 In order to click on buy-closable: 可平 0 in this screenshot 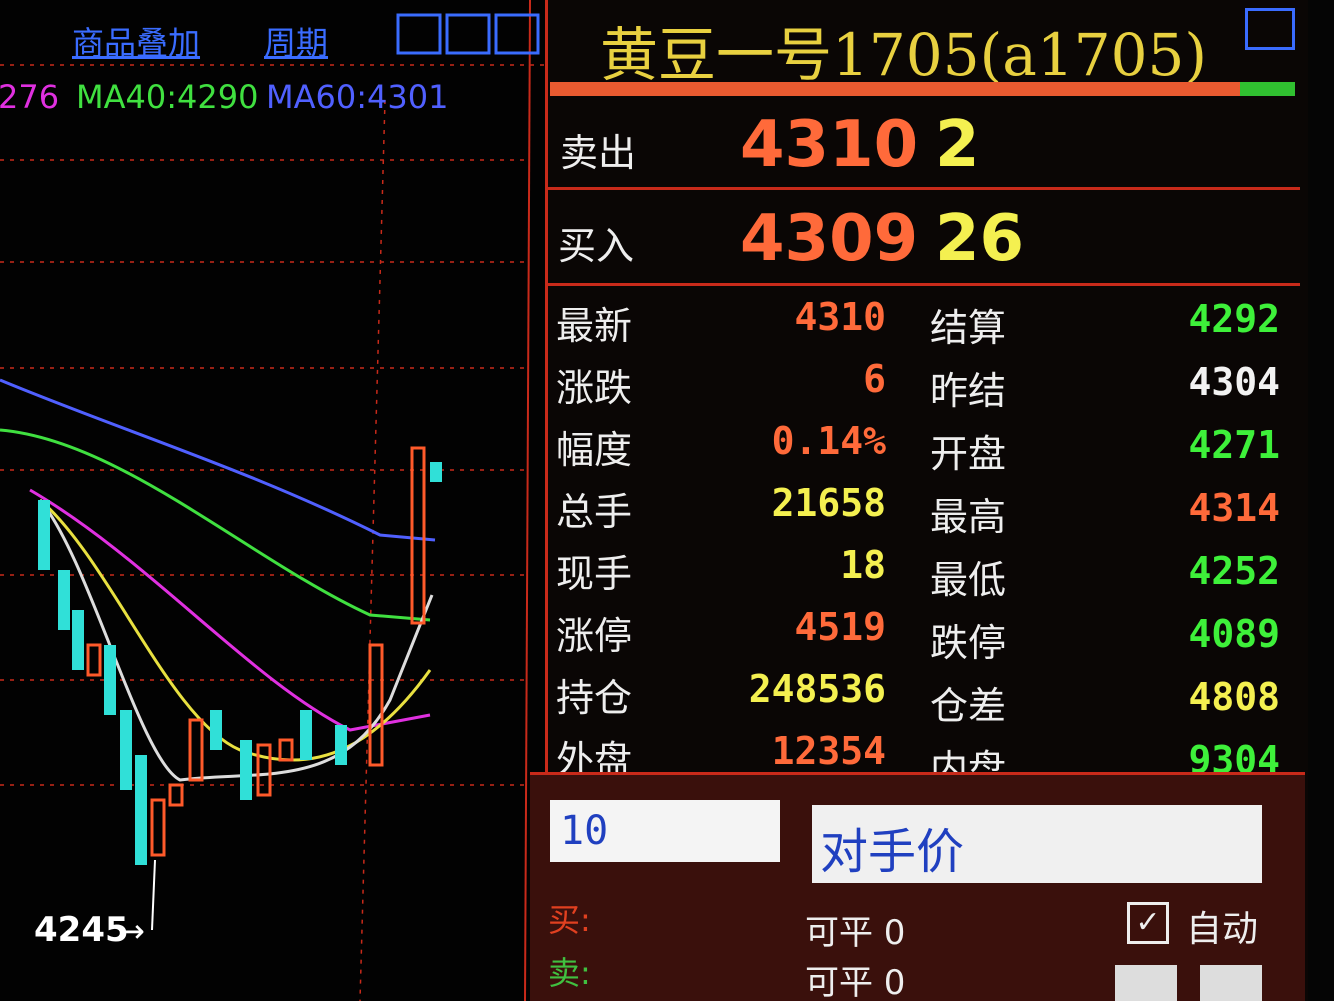, I will do `click(855, 933)`.